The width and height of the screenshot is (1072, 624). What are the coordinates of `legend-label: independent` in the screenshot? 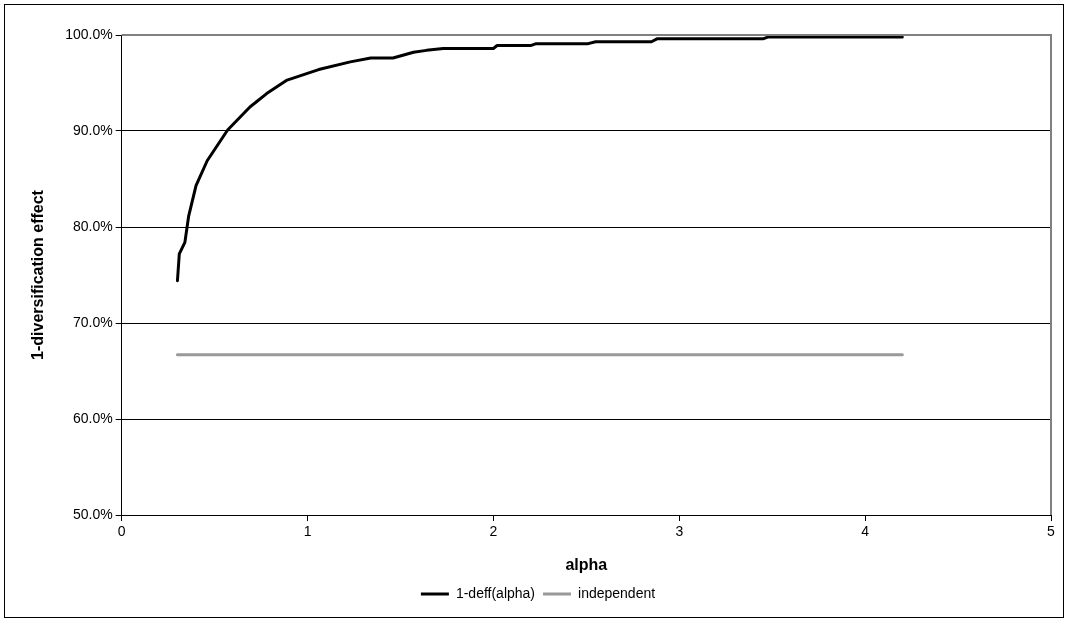 It's located at (617, 592).